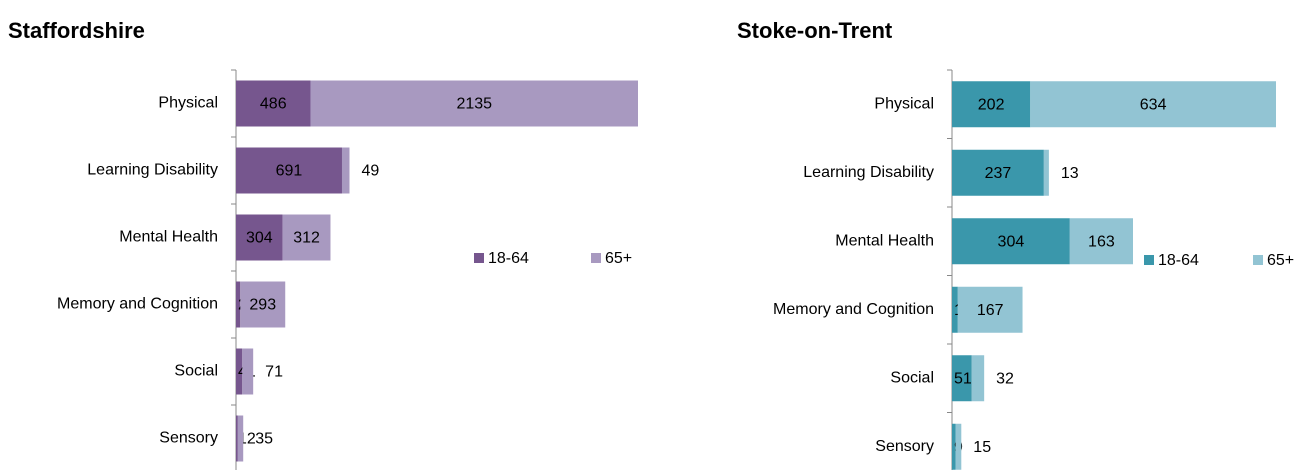  Describe the element at coordinates (815, 30) in the screenshot. I see `chart-title: Stoke-on-Trent` at that location.